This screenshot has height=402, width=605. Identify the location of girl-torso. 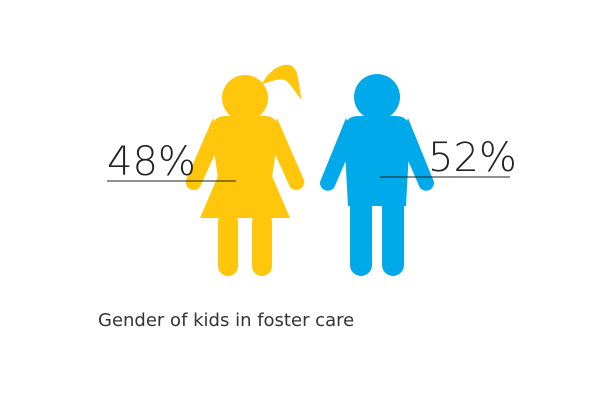
(245, 147).